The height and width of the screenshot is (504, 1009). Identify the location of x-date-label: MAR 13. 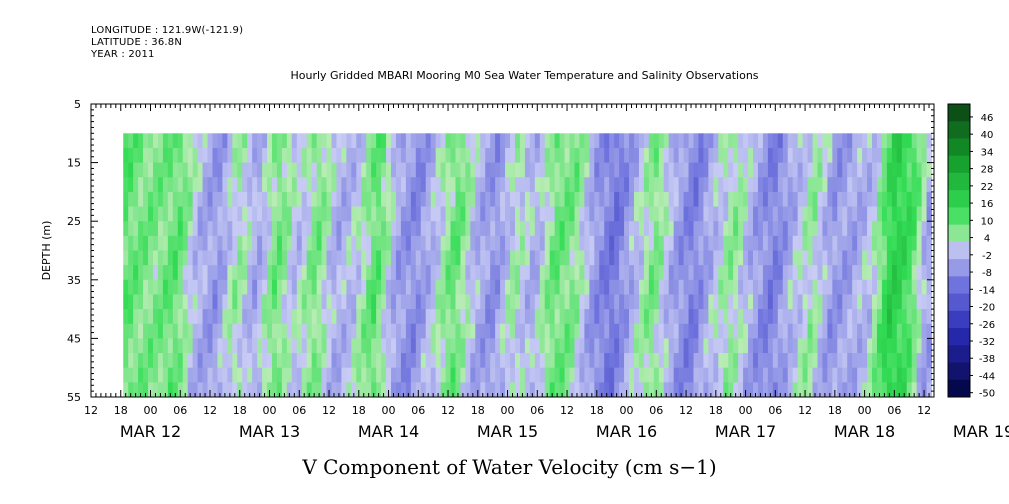
(269, 431).